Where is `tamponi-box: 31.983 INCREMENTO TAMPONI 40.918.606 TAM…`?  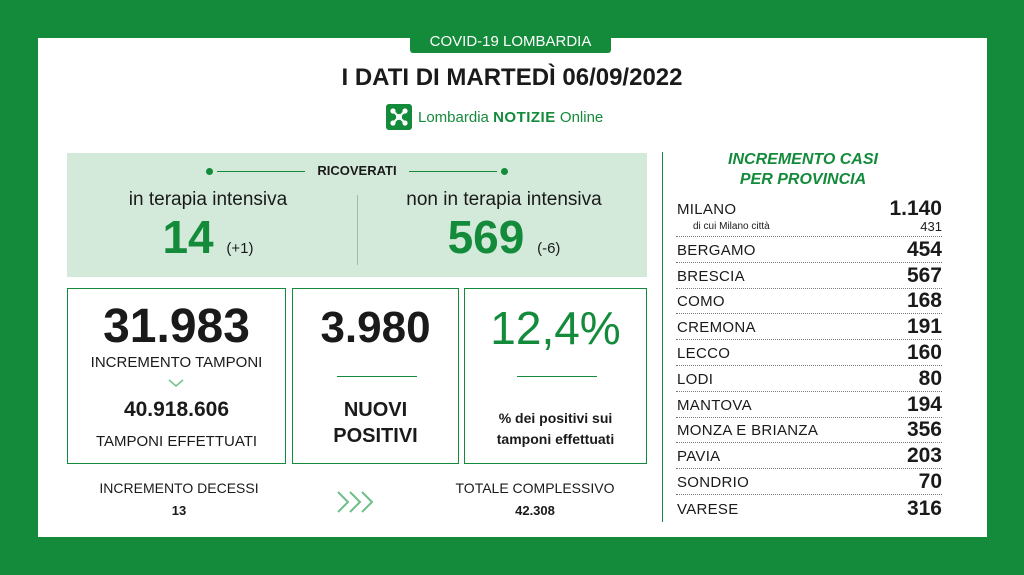 tamponi-box: 31.983 INCREMENTO TAMPONI 40.918.606 TAM… is located at coordinates (176, 376).